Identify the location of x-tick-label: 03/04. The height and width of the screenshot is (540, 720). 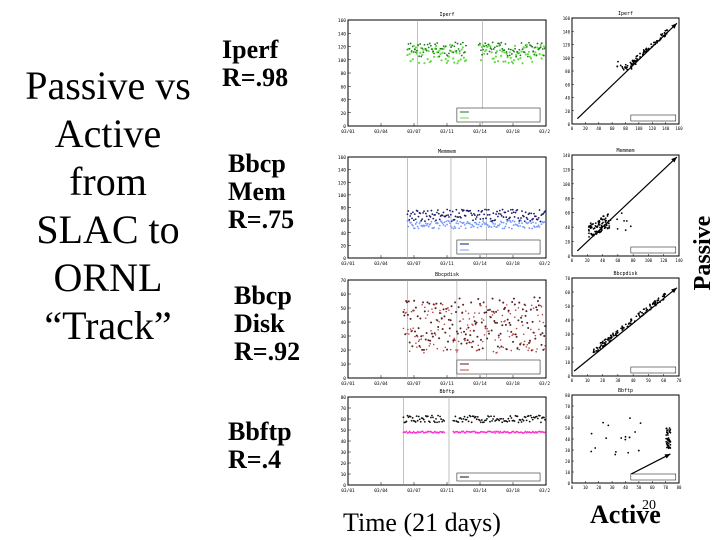
(381, 384).